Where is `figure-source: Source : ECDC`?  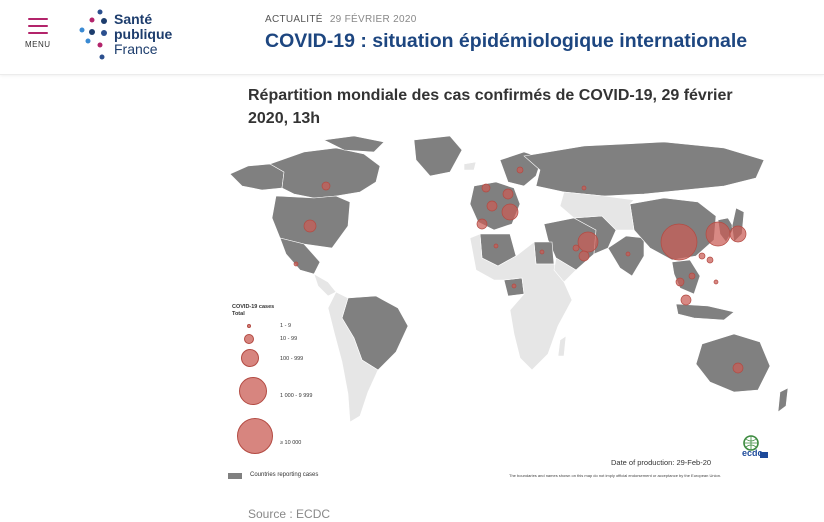
figure-source: Source : ECDC is located at coordinates (289, 514).